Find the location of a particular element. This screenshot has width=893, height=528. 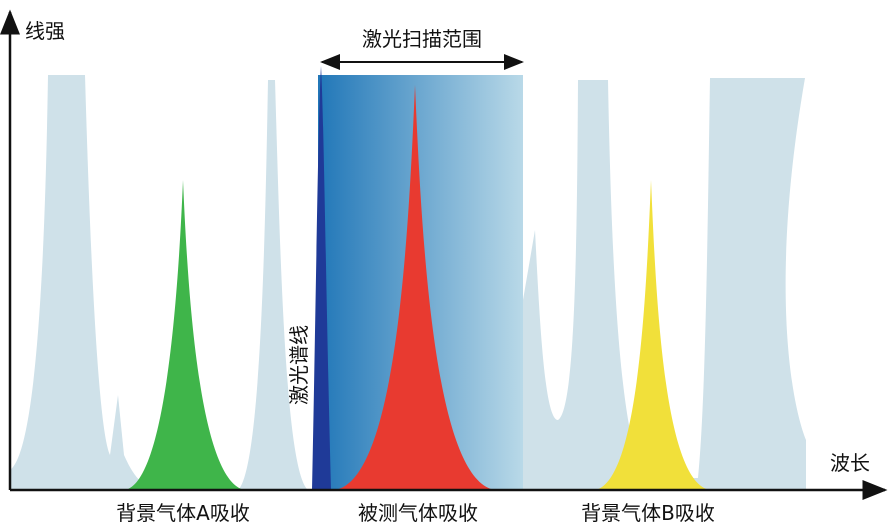

y-label: 线强 is located at coordinates (45, 31).